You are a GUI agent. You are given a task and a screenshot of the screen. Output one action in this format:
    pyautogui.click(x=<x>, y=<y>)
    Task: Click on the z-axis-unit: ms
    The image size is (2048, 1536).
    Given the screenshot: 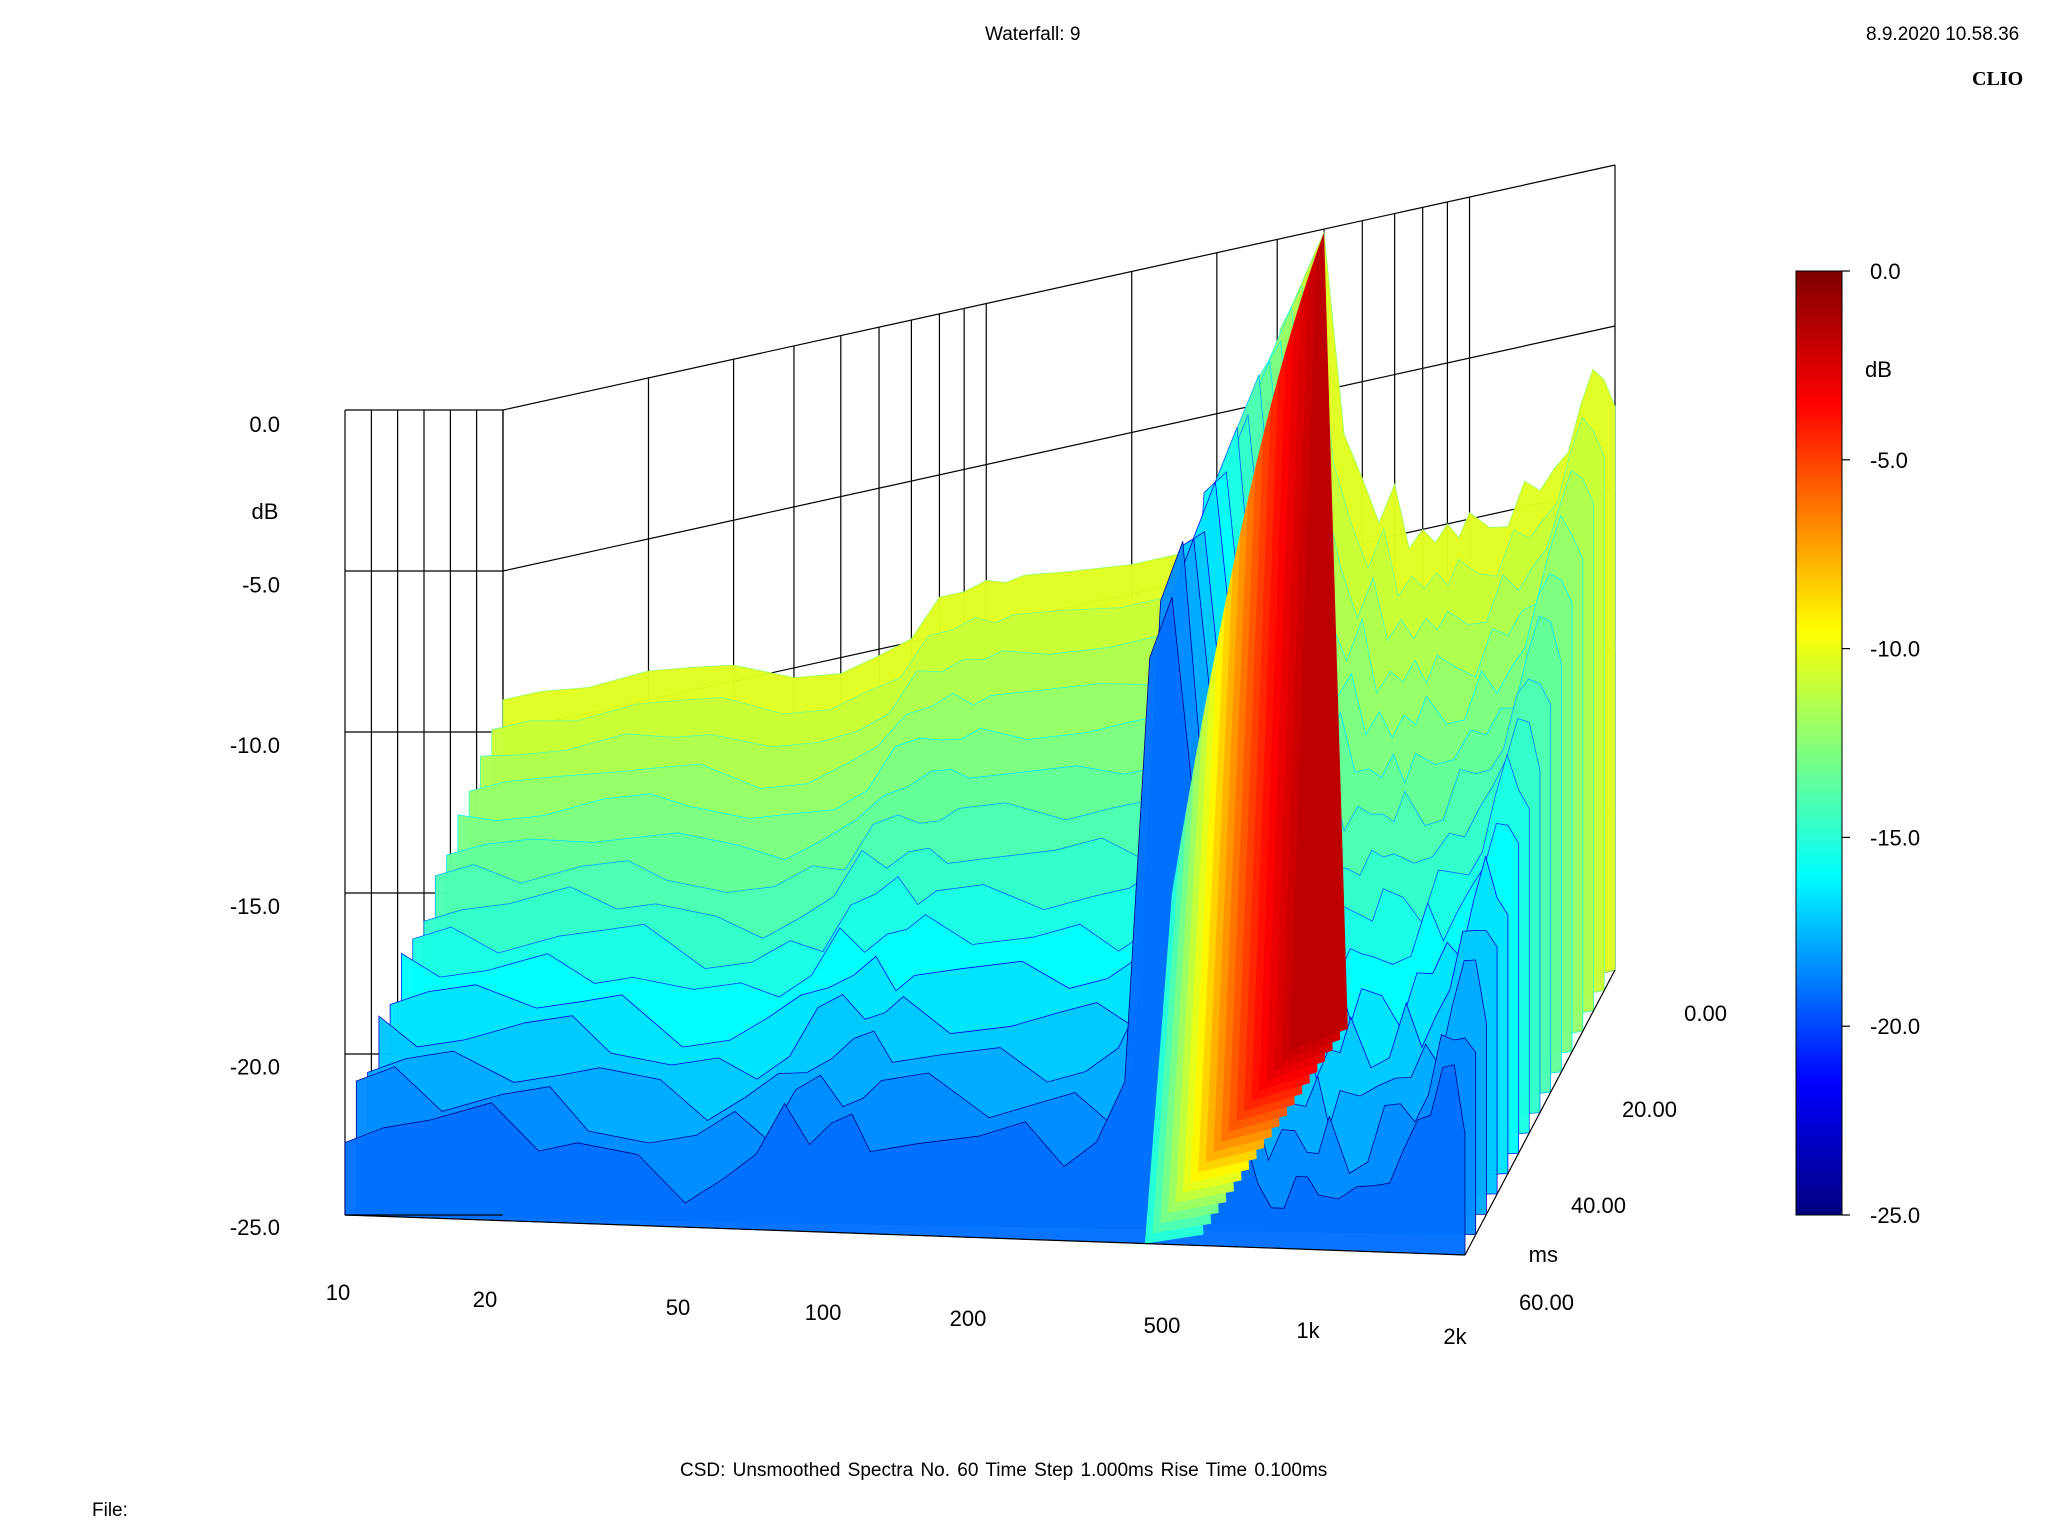 What is the action you would take?
    pyautogui.click(x=1543, y=1254)
    